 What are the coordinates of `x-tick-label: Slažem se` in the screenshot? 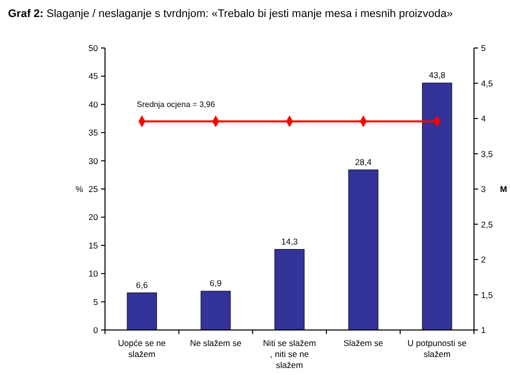 It's located at (363, 343).